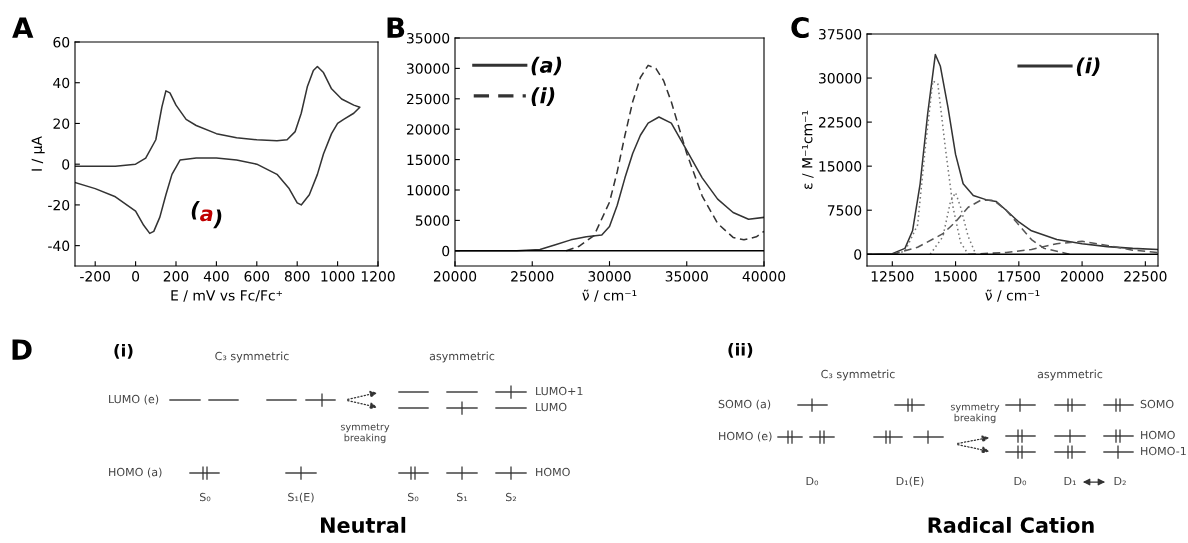 The height and width of the screenshot is (543, 1188). Describe the element at coordinates (176, 276) in the screenshot. I see `x-tick-label: 200` at that location.